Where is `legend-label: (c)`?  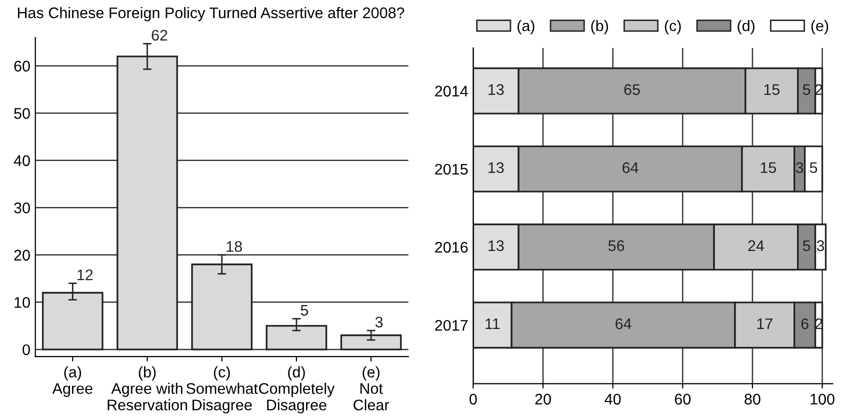 legend-label: (c) is located at coordinates (672, 27).